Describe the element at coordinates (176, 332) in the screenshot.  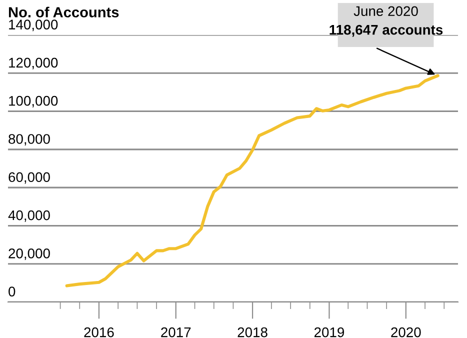
I see `x-tick-label: 2017` at that location.